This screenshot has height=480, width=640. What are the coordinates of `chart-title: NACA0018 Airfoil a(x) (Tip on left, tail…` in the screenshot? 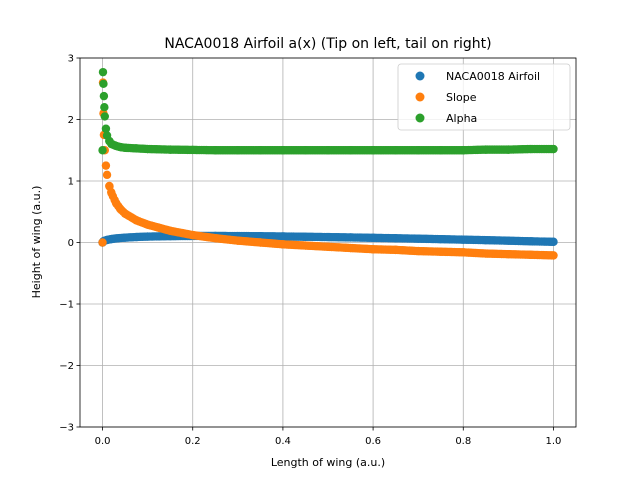 It's located at (327, 44).